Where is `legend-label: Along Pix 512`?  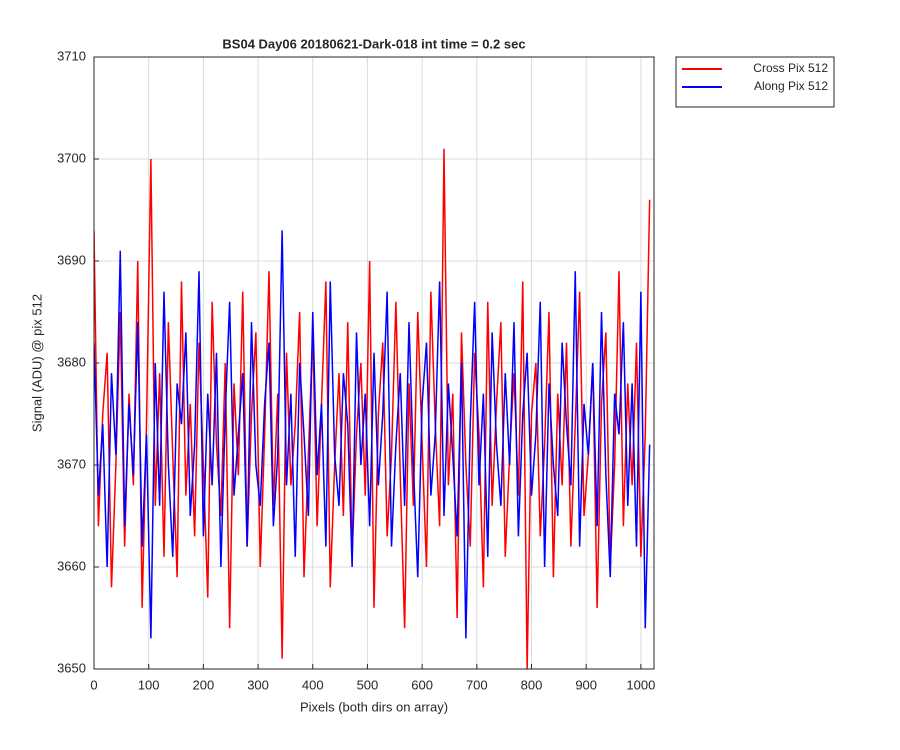
legend-label: Along Pix 512 is located at coordinates (791, 86).